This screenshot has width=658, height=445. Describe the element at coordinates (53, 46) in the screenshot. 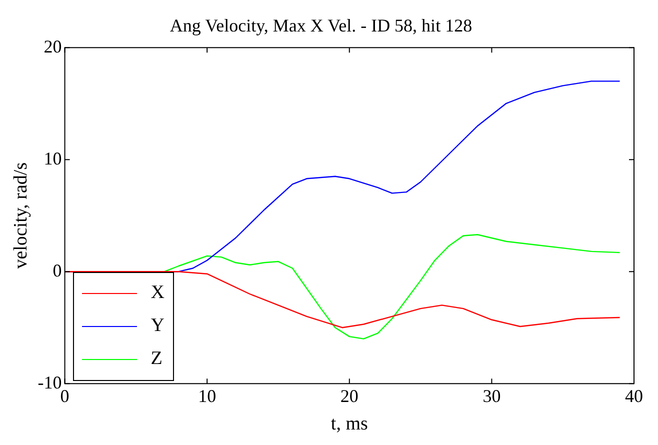

I see `y-tick-label: 20` at that location.